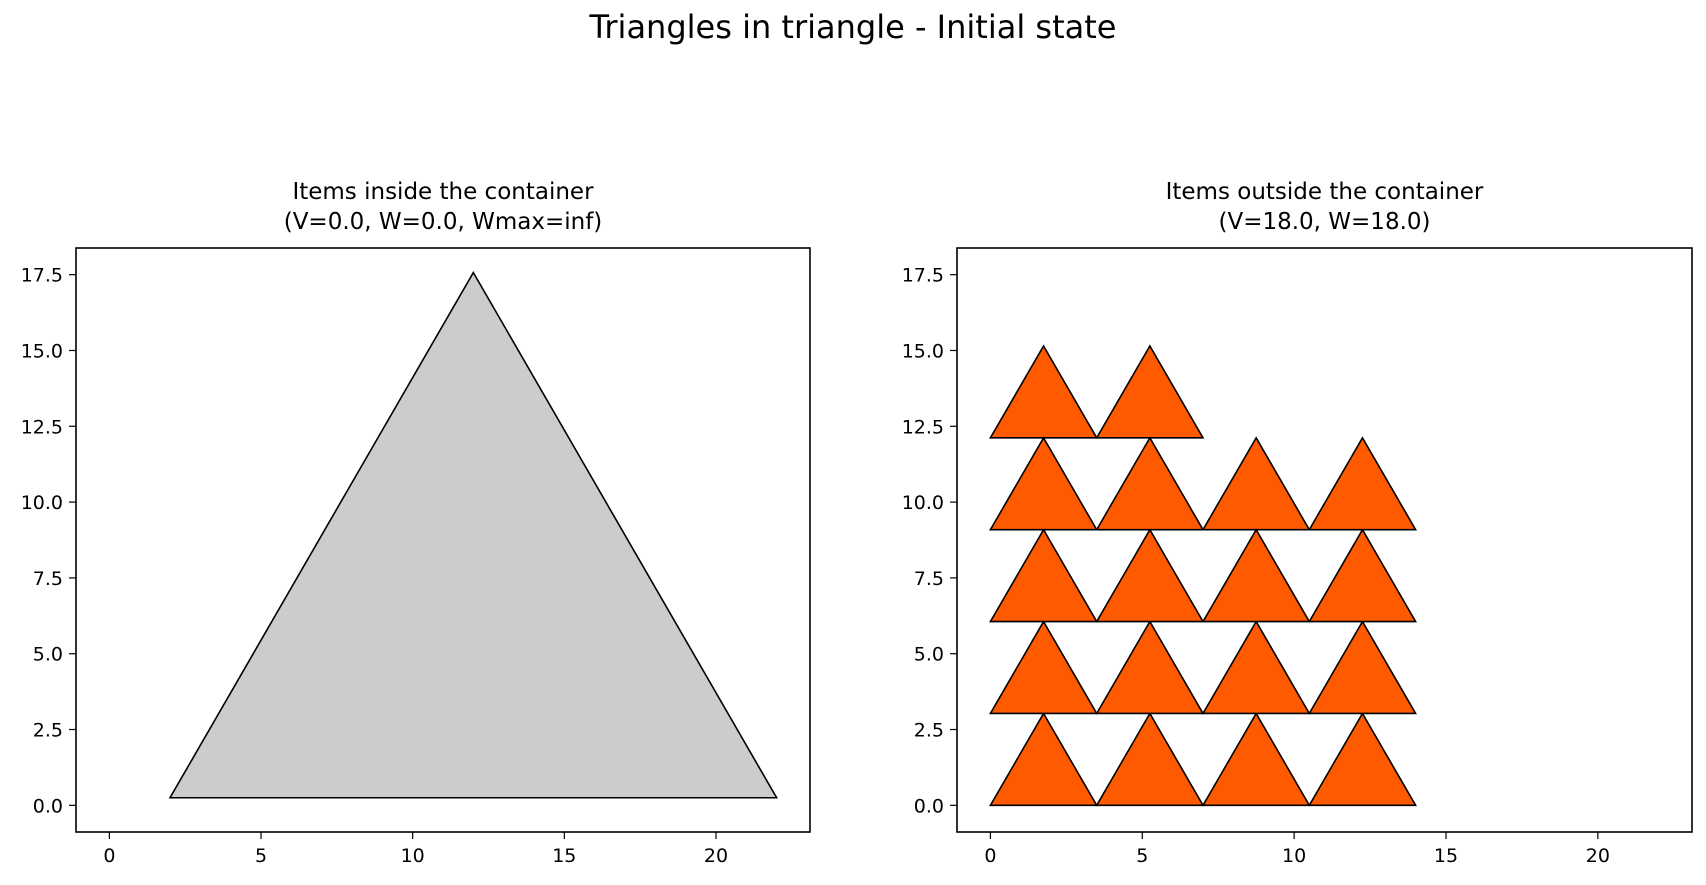  What do you see at coordinates (261, 856) in the screenshot?
I see `left-x-tick-label-5: 5` at bounding box center [261, 856].